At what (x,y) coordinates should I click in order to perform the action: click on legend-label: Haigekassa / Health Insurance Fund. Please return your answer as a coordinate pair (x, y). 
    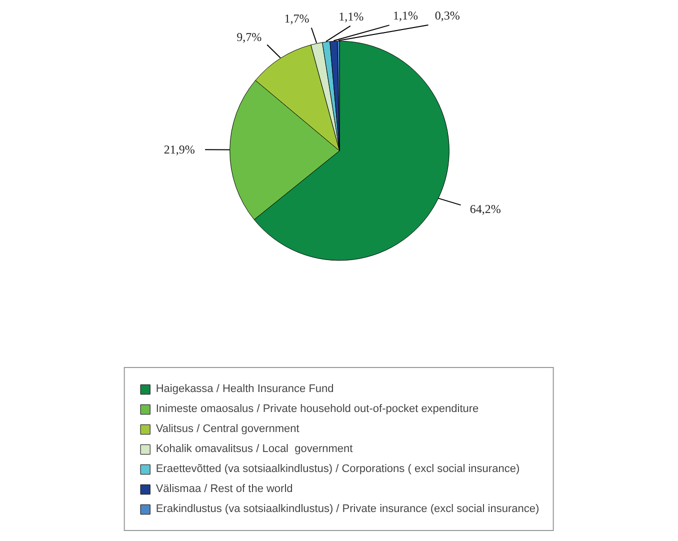
    Looking at the image, I should click on (245, 389).